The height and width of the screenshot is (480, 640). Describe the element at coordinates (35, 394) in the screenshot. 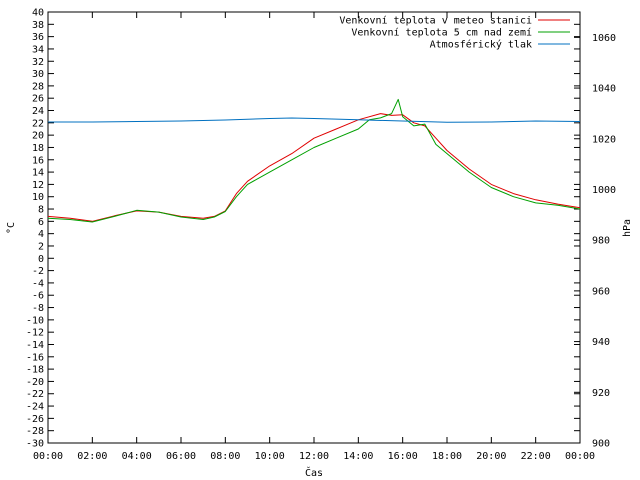

I see `y-tick-label: -22` at that location.